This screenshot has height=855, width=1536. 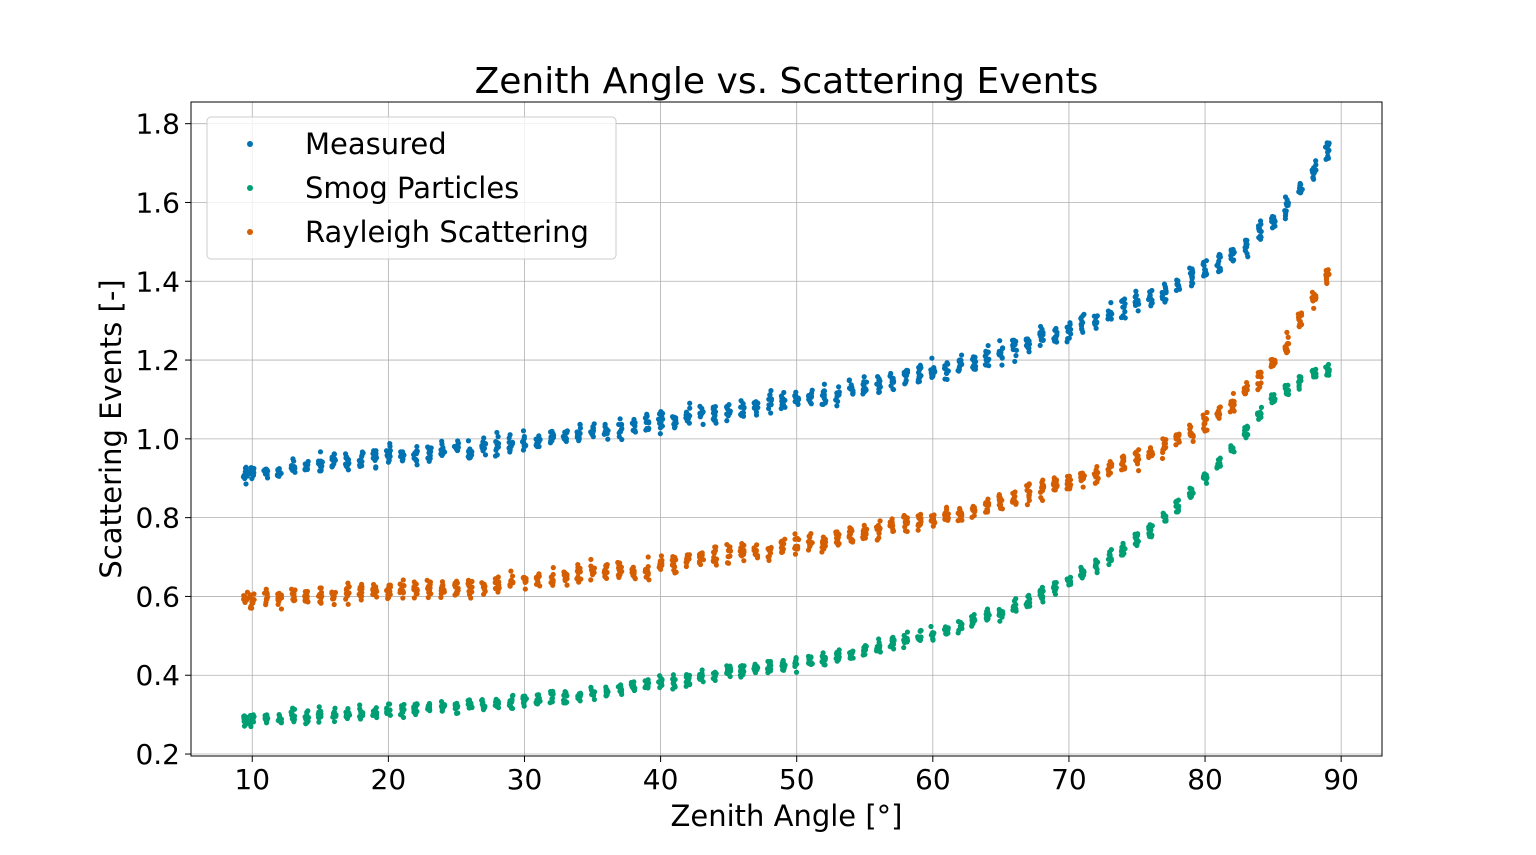 What do you see at coordinates (661, 779) in the screenshot?
I see `x-tick-label: 40` at bounding box center [661, 779].